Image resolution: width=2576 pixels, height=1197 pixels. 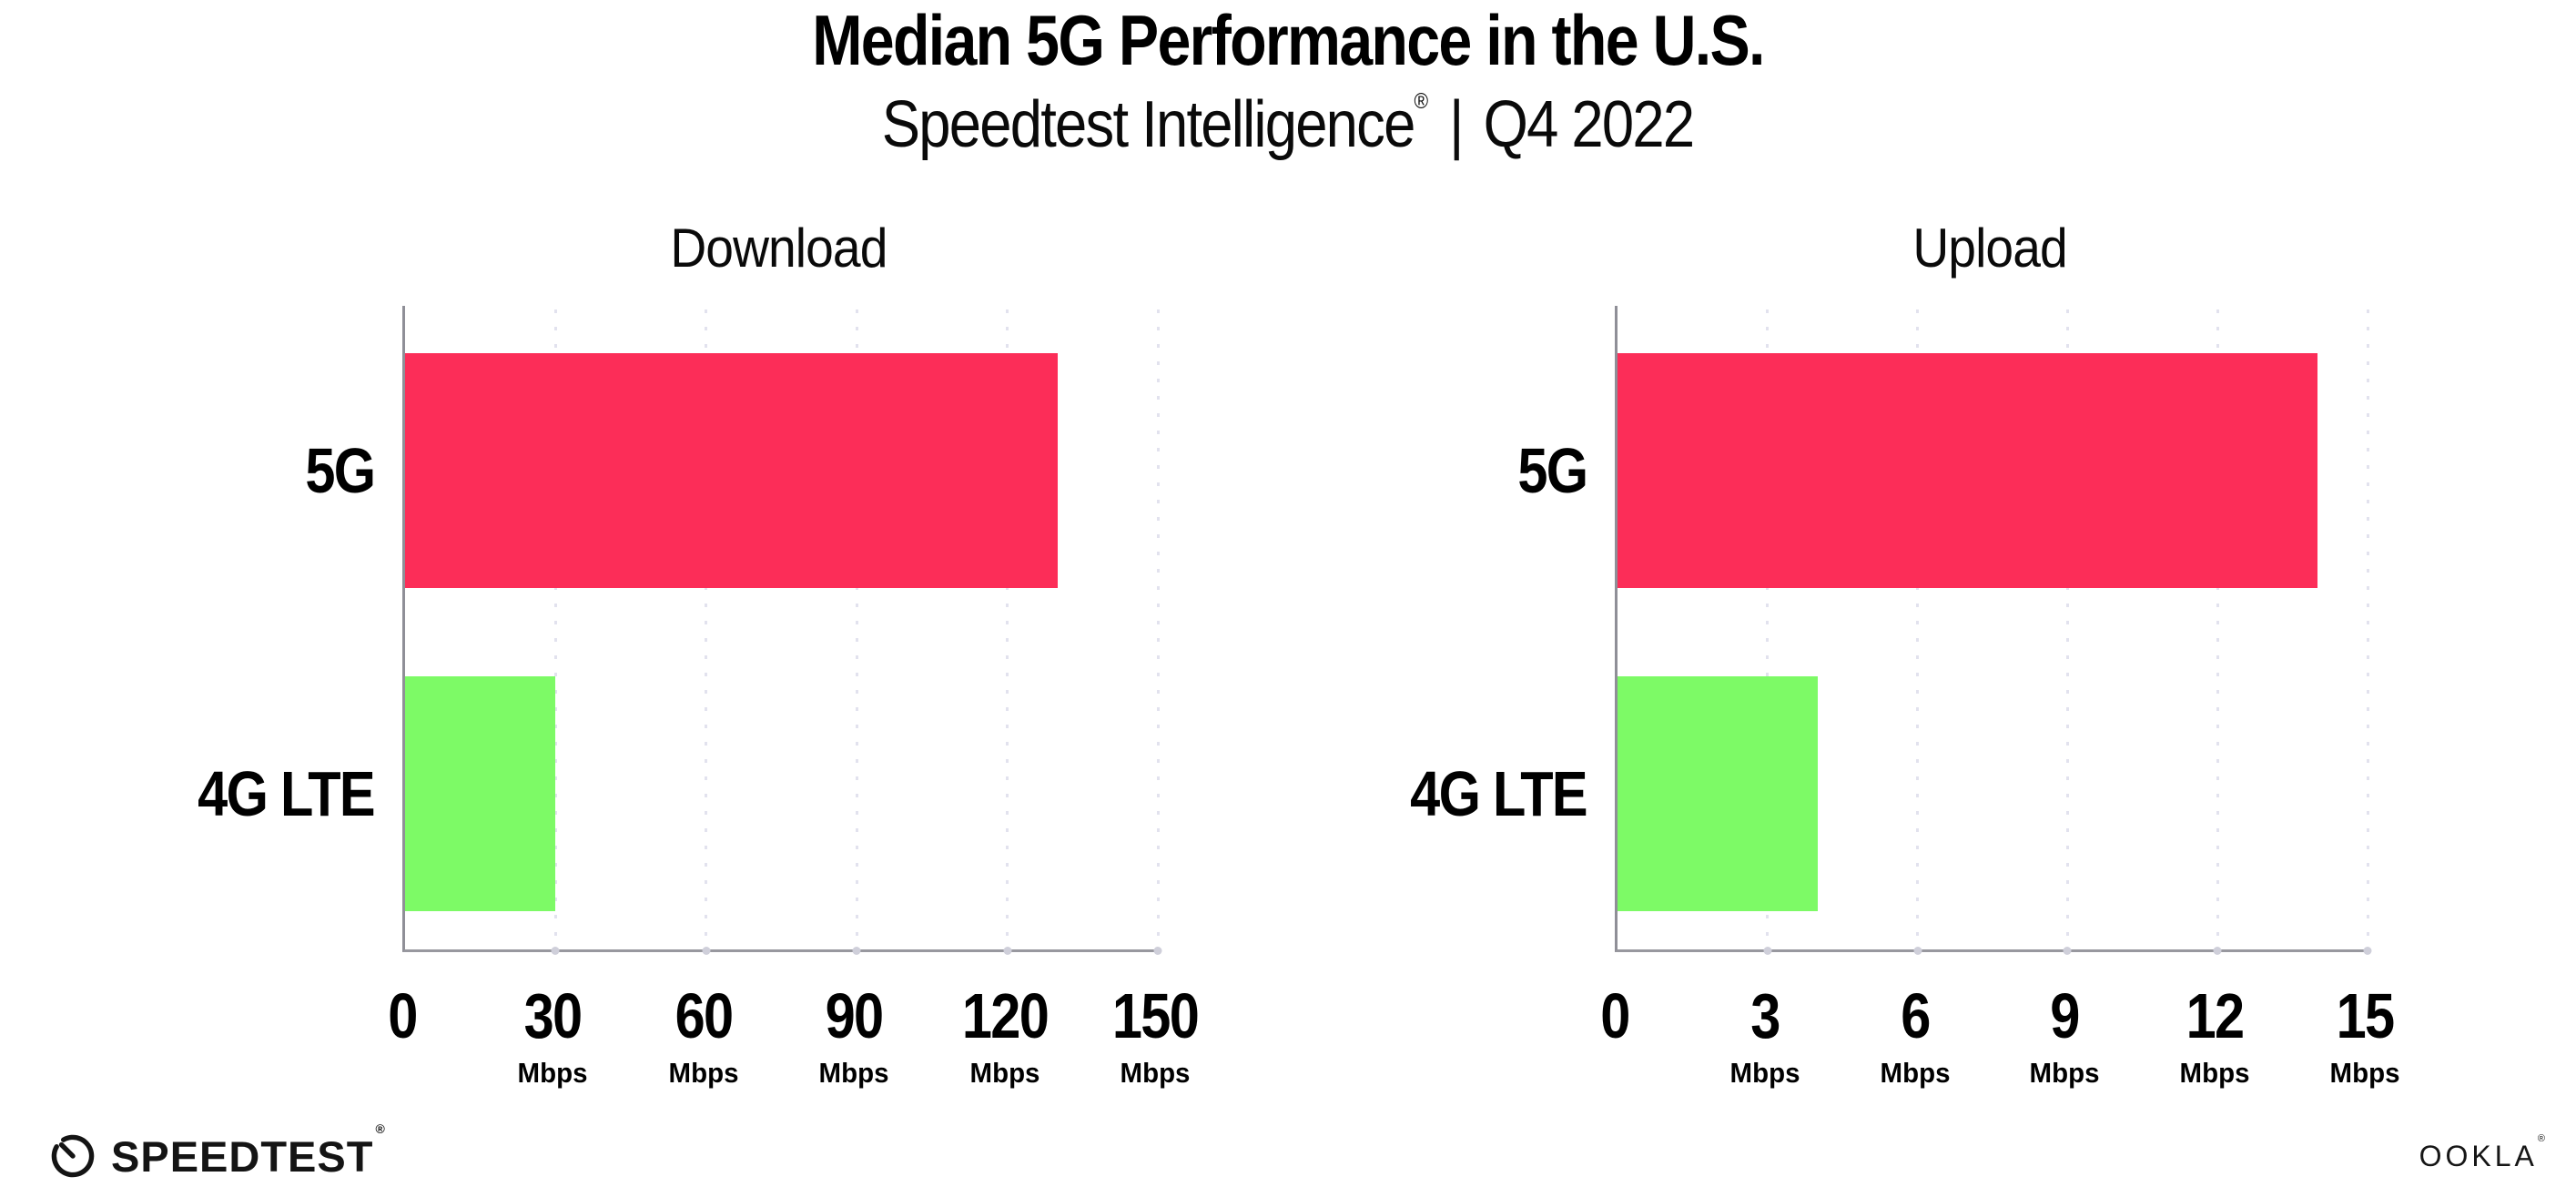 What do you see at coordinates (2365, 1015) in the screenshot?
I see `x-tick-value: 15` at bounding box center [2365, 1015].